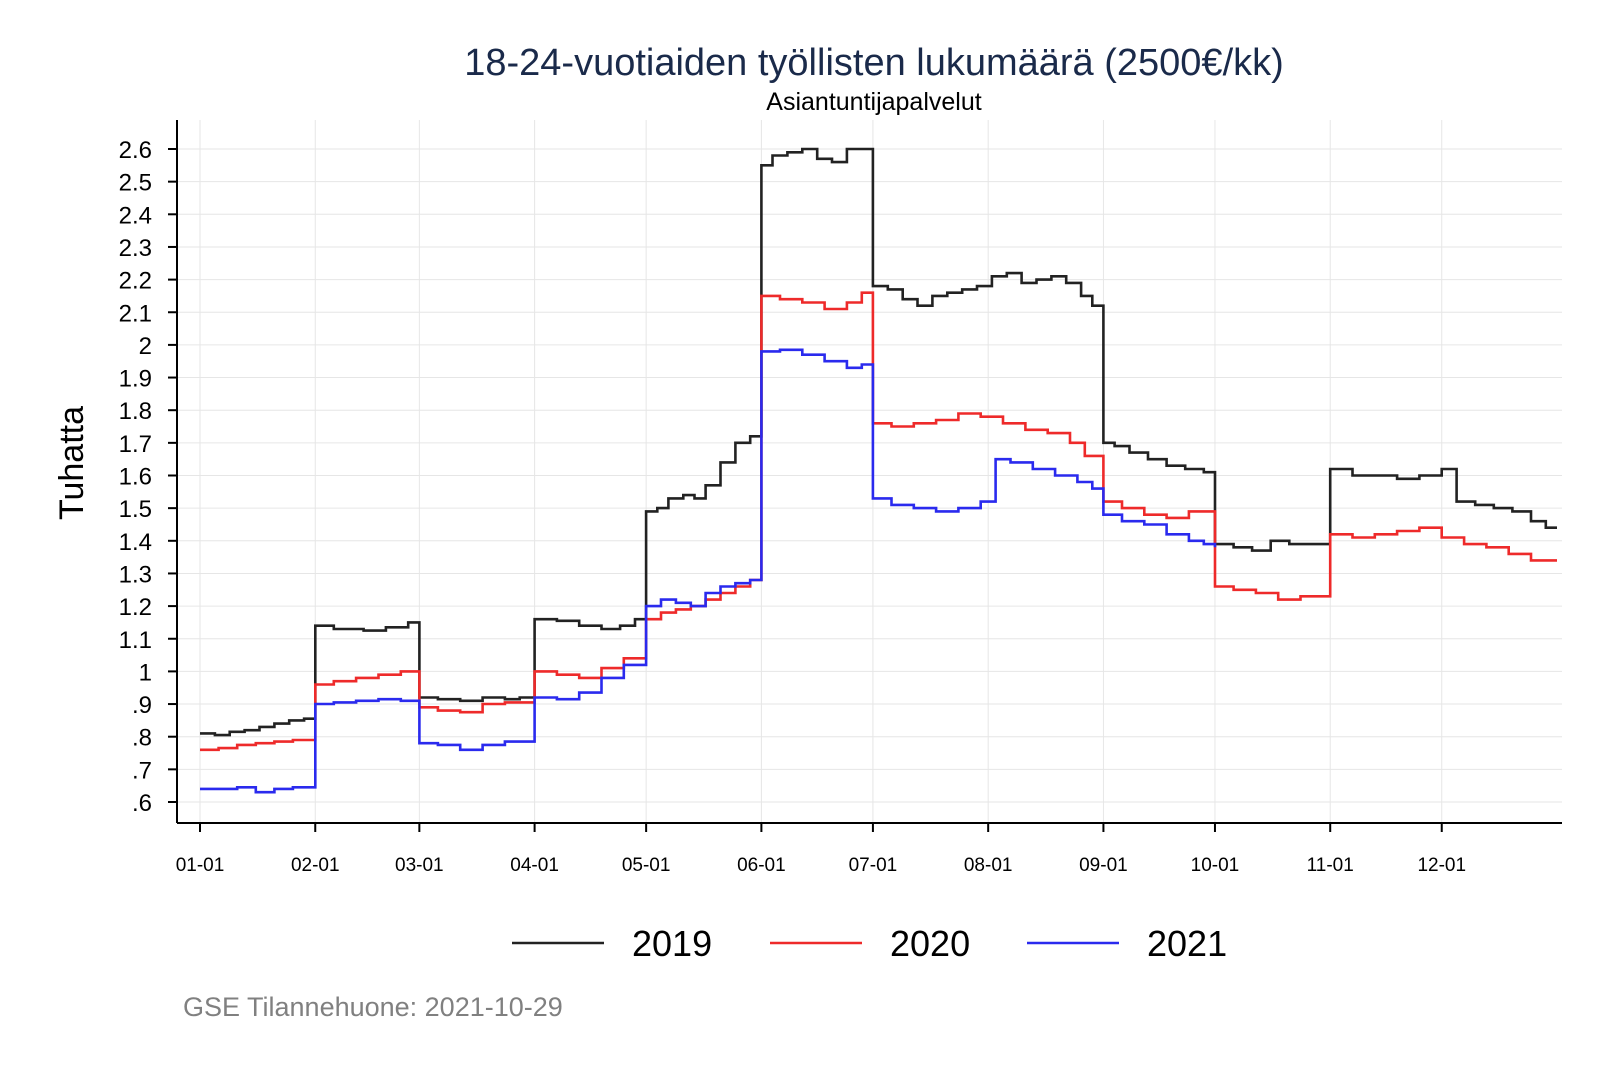  Describe the element at coordinates (534, 865) in the screenshot. I see `x-tick-label: 04-01` at that location.